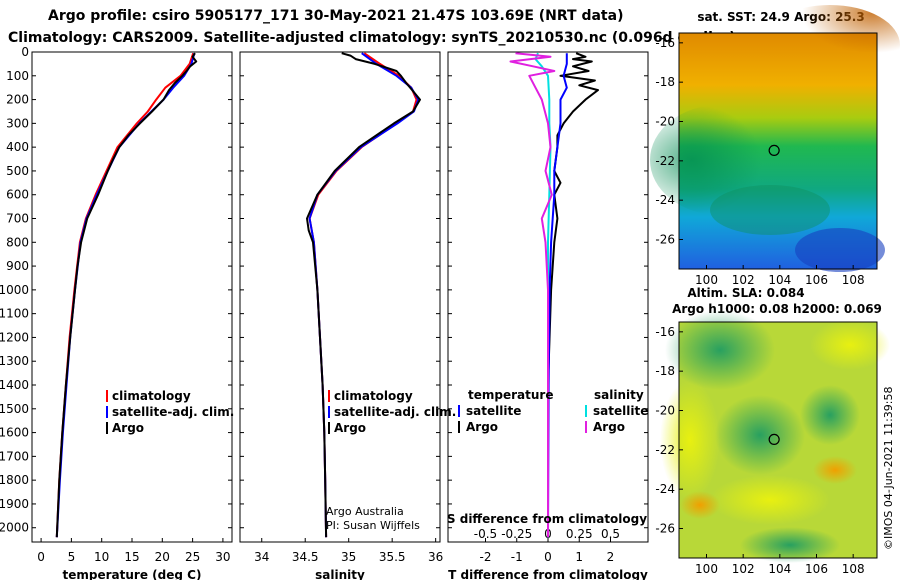 Image resolution: width=900 pixels, height=580 pixels. Describe the element at coordinates (131, 557) in the screenshot. I see `xtick-label: 15` at that location.